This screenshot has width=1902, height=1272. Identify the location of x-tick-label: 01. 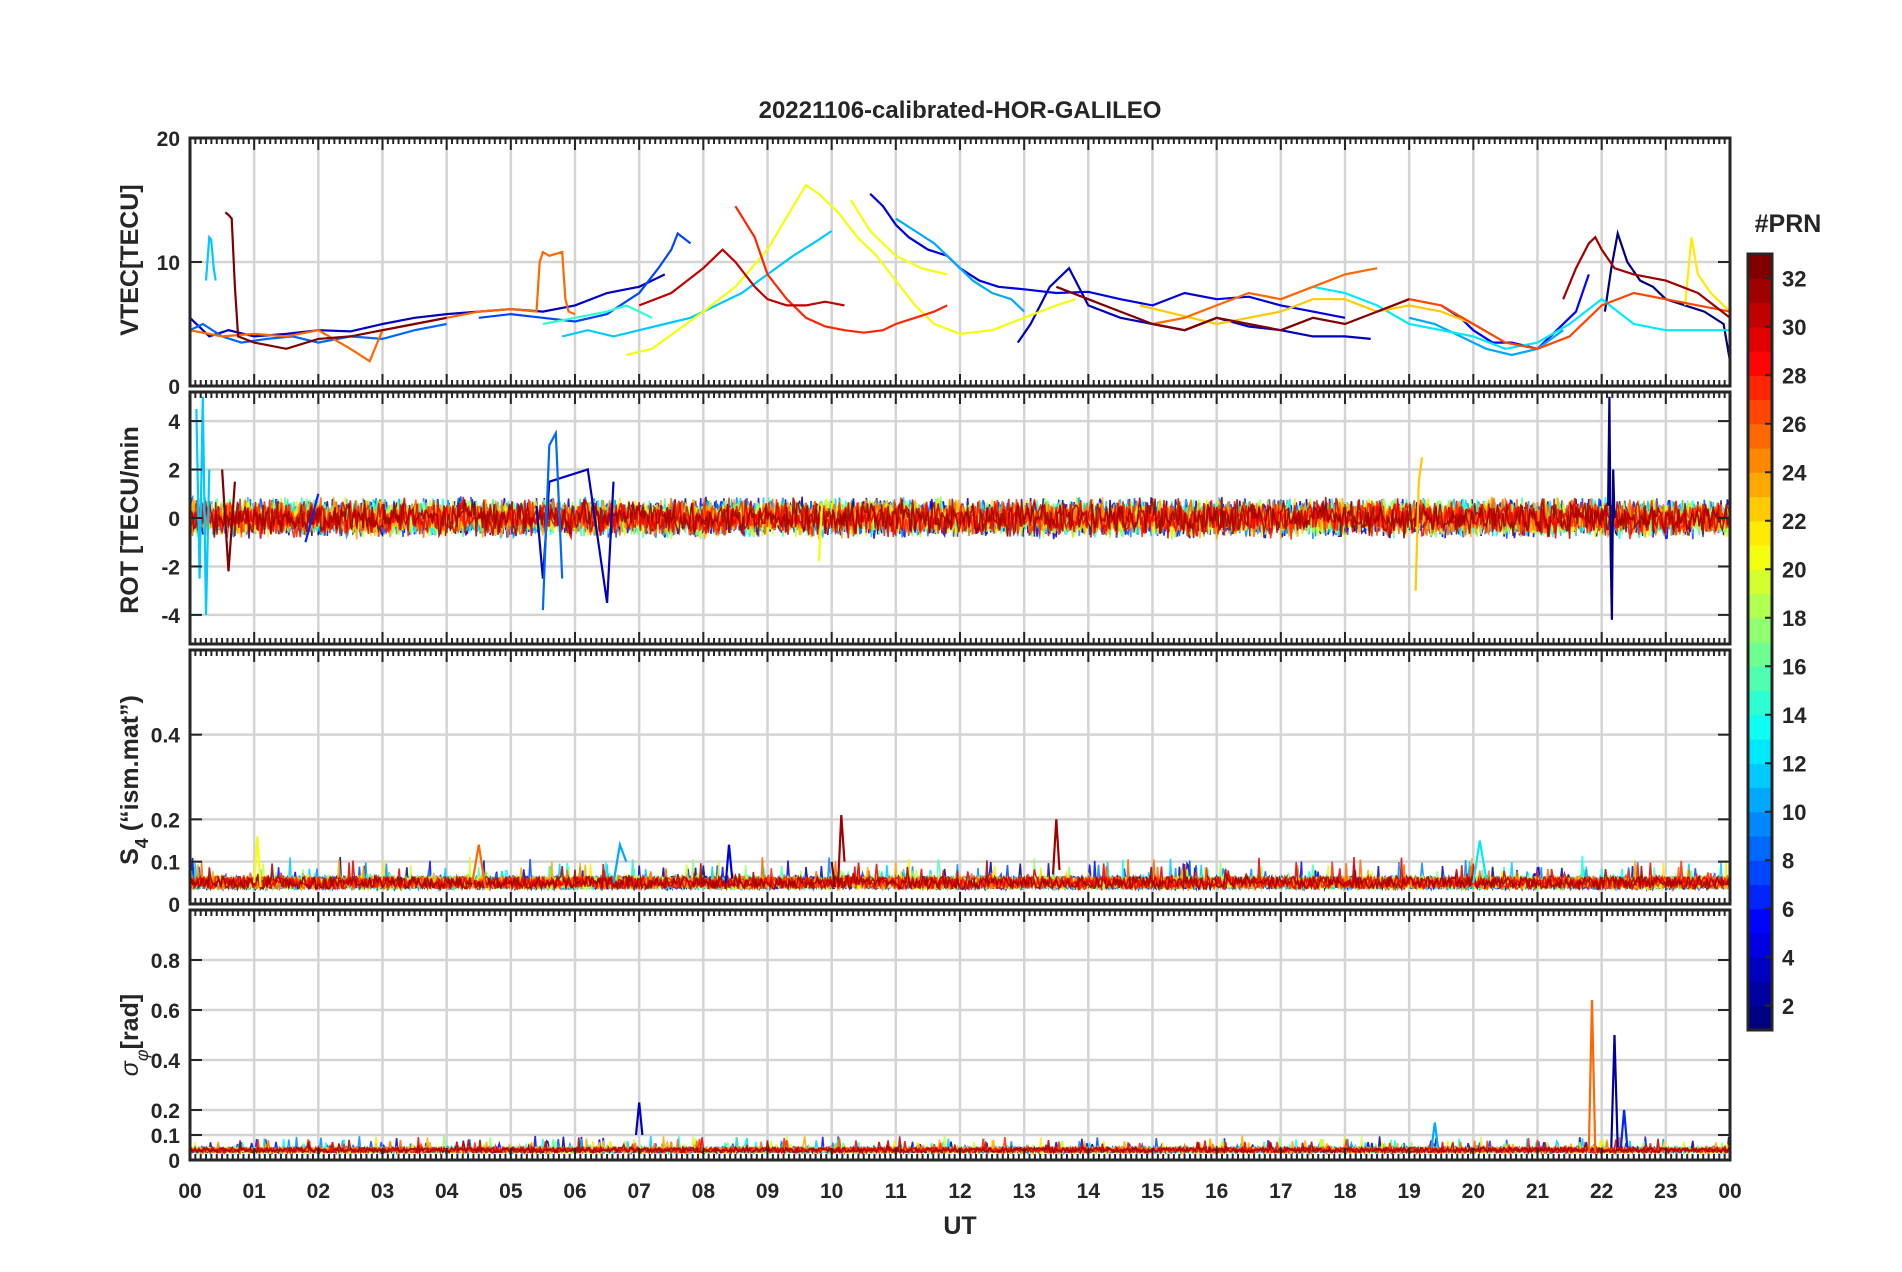
(254, 1191).